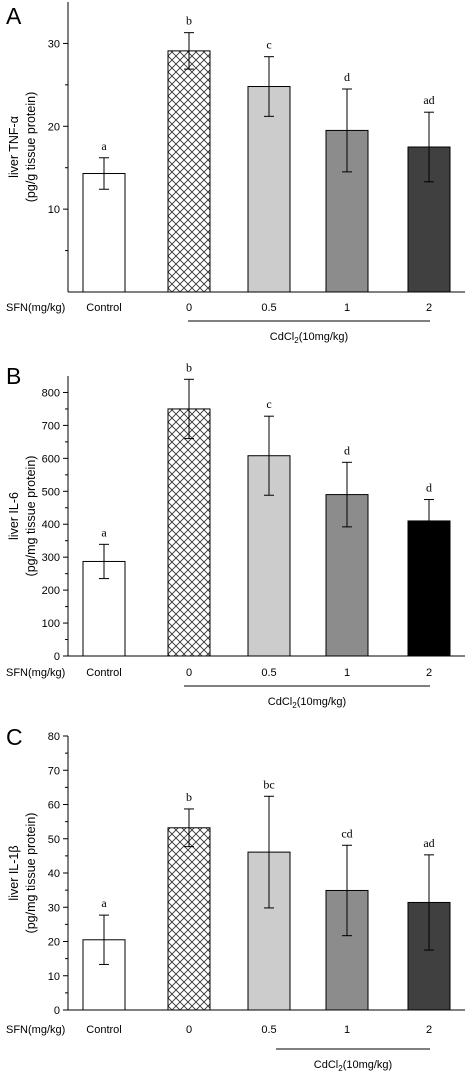 This screenshot has width=474, height=1075. What do you see at coordinates (51, 492) in the screenshot?
I see `y-tick-label: 500` at bounding box center [51, 492].